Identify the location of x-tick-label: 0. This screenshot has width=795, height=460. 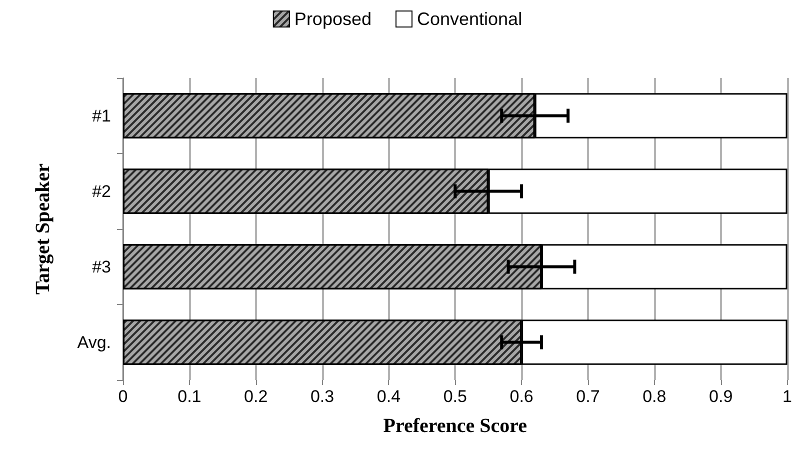
(123, 396).